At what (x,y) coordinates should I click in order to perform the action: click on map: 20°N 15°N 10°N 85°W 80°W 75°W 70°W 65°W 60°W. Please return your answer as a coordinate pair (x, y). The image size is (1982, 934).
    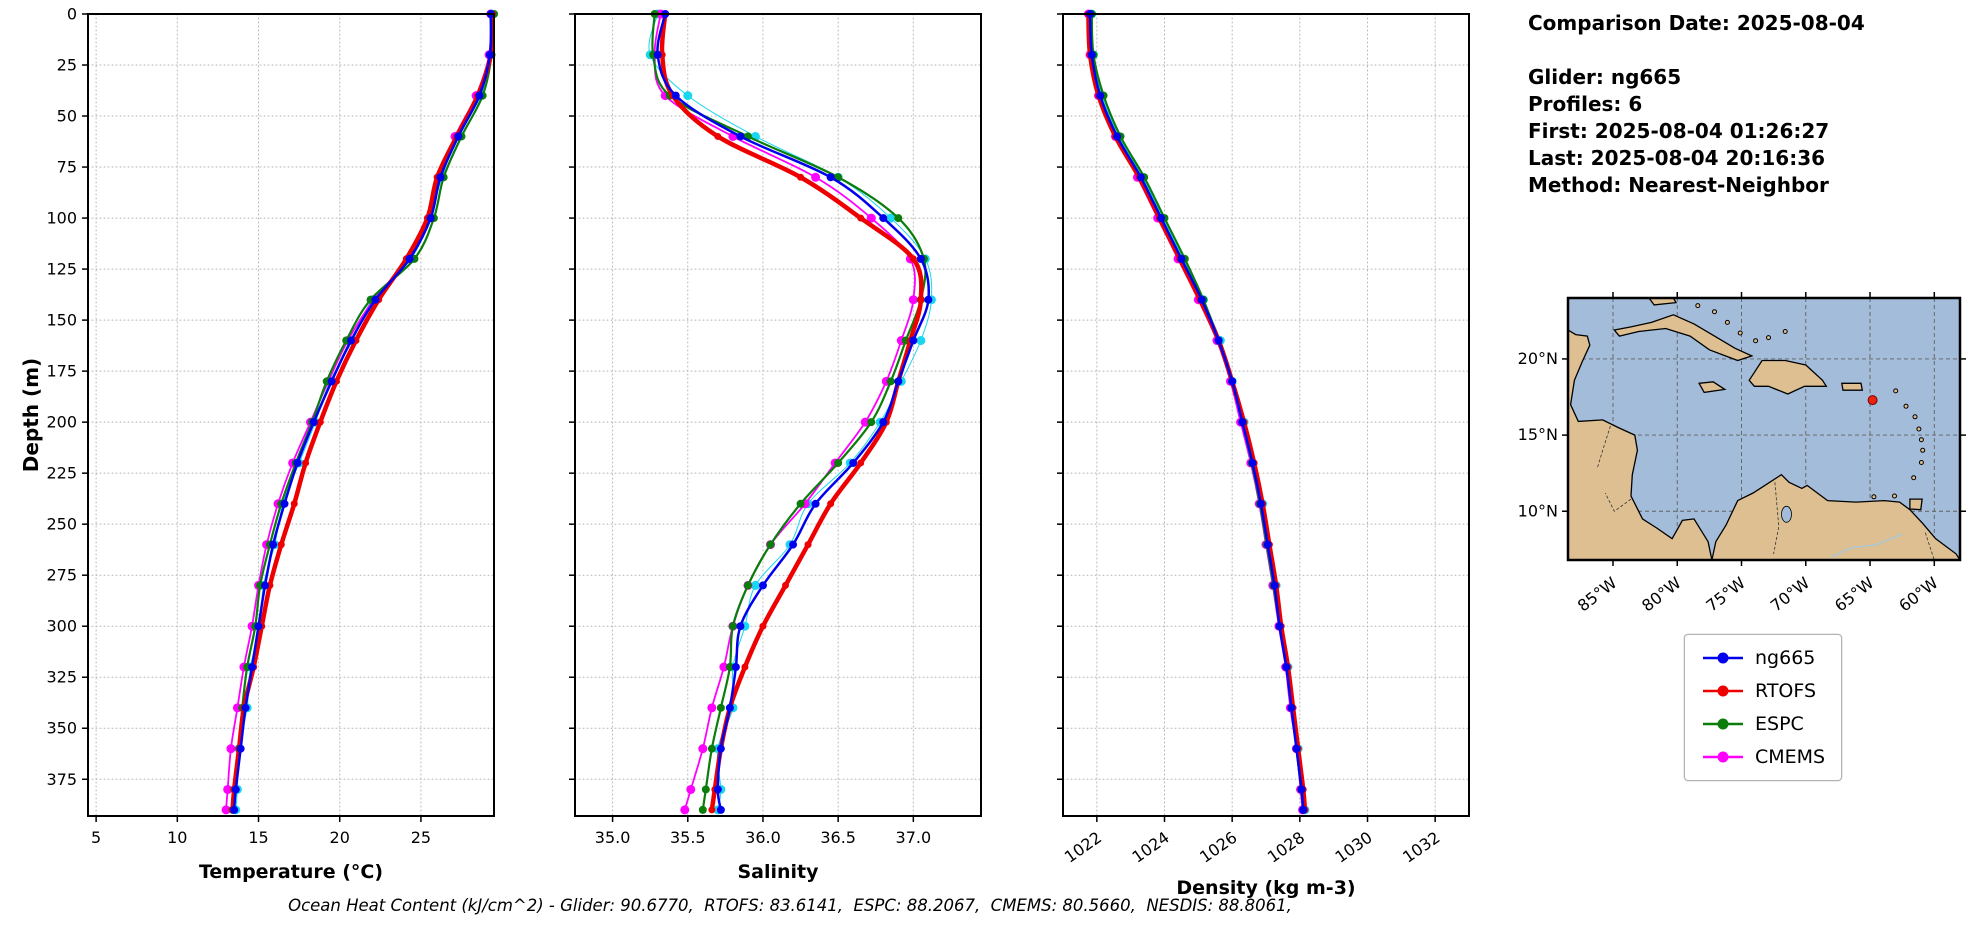
    Looking at the image, I should click on (1742, 453).